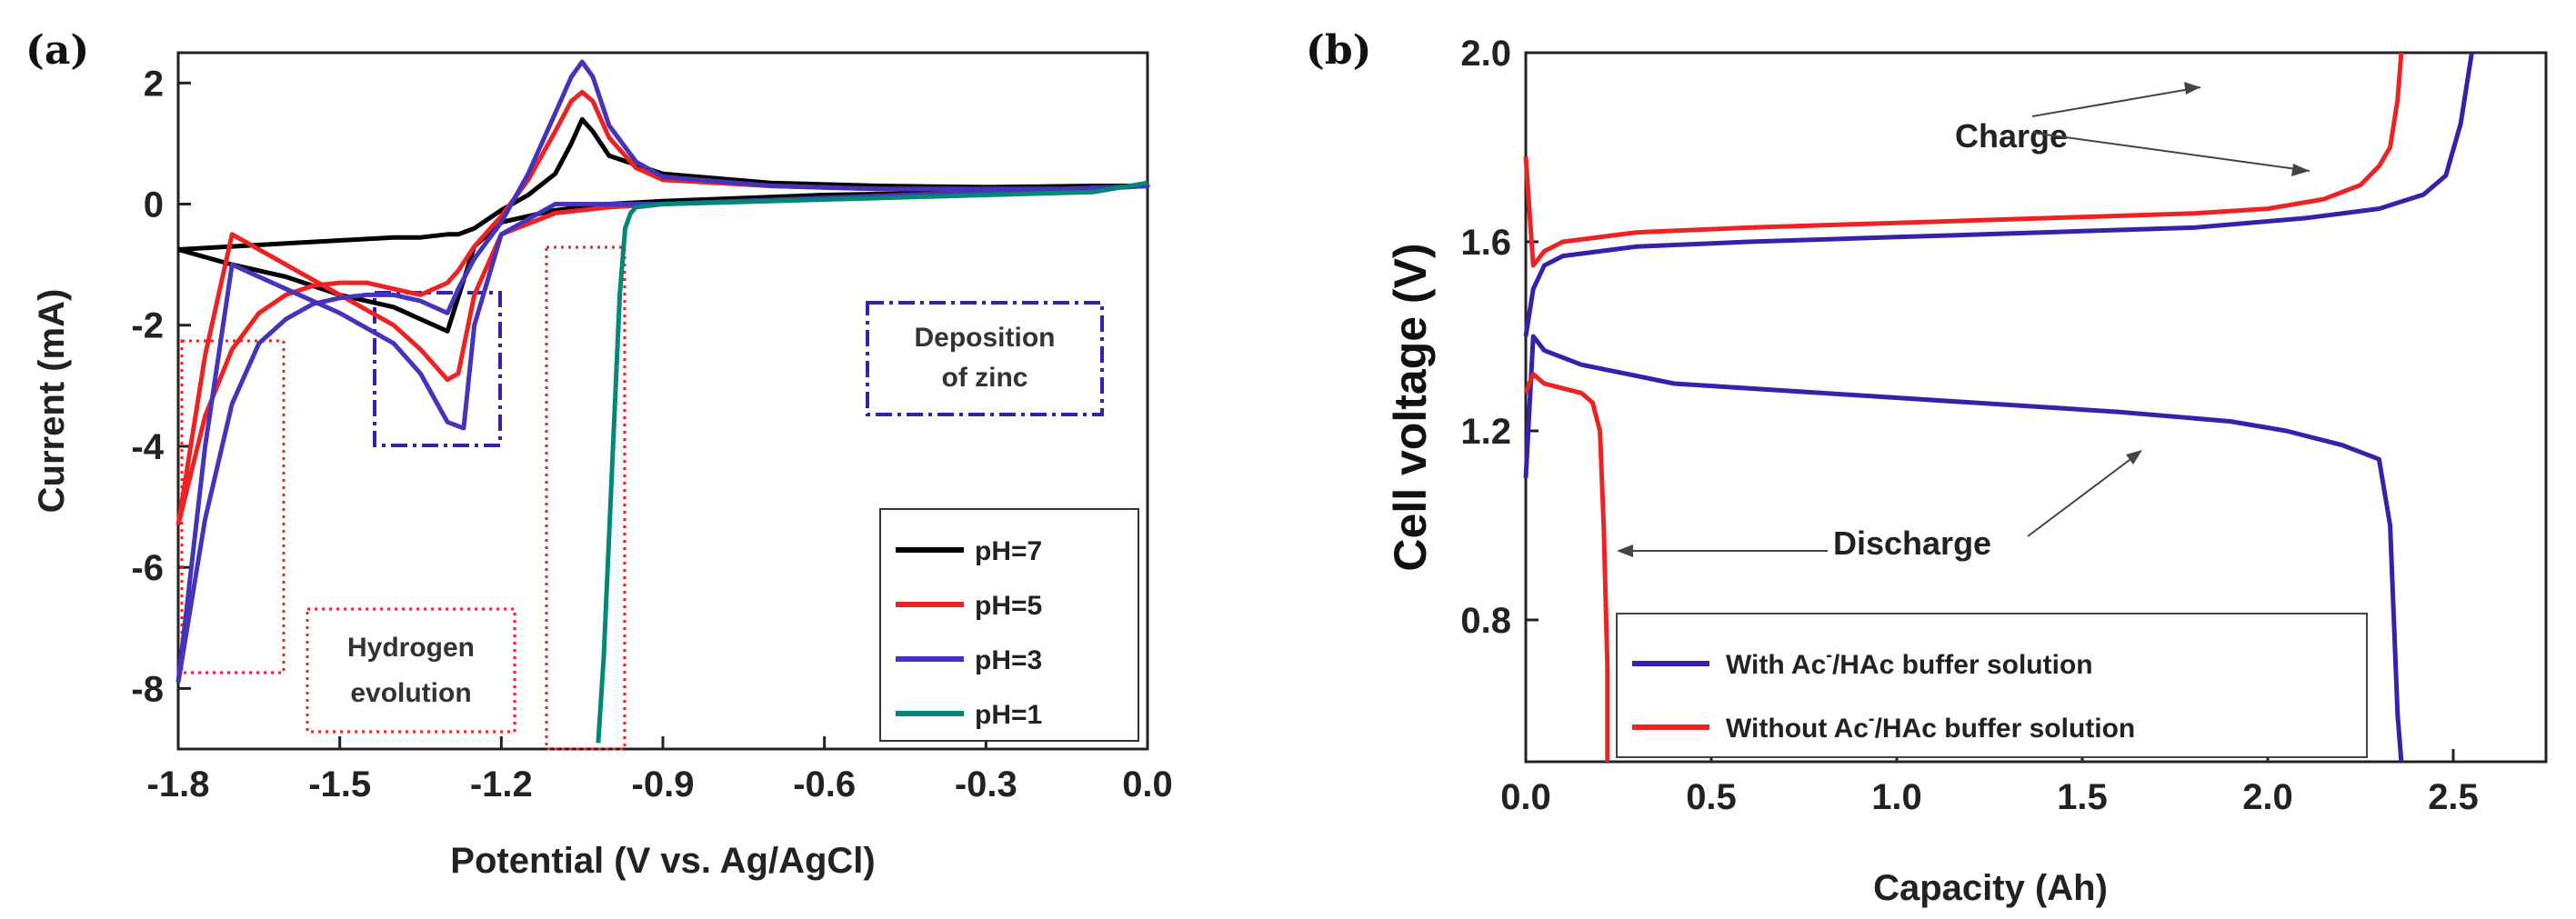 This screenshot has width=2576, height=919. Describe the element at coordinates (662, 861) in the screenshot. I see `panel-a-xlabel: Potential (V vs. Ag/AgCl)` at that location.